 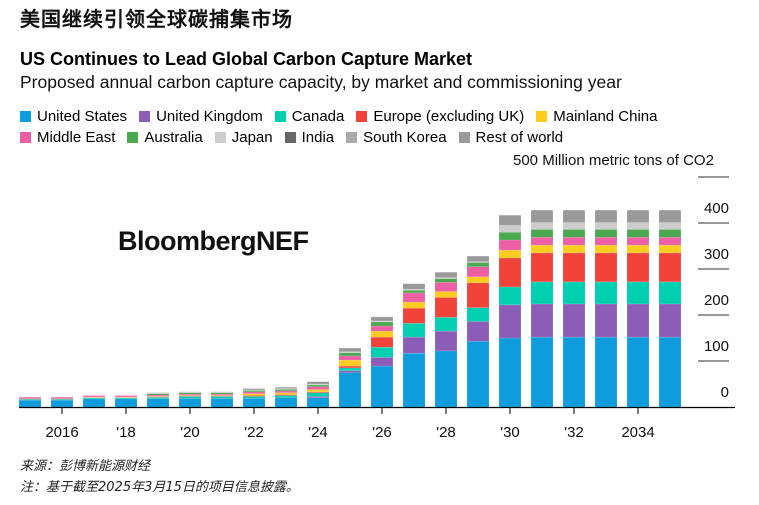 I want to click on bar-segment-2027-canada, so click(x=414, y=330).